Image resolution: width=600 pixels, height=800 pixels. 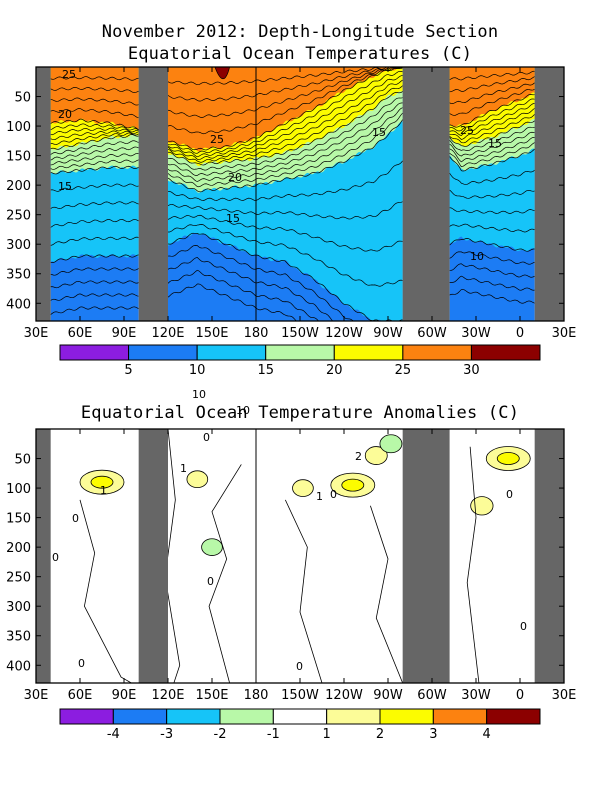 I want to click on anom-x-tick-label: 90E, so click(x=124, y=695).